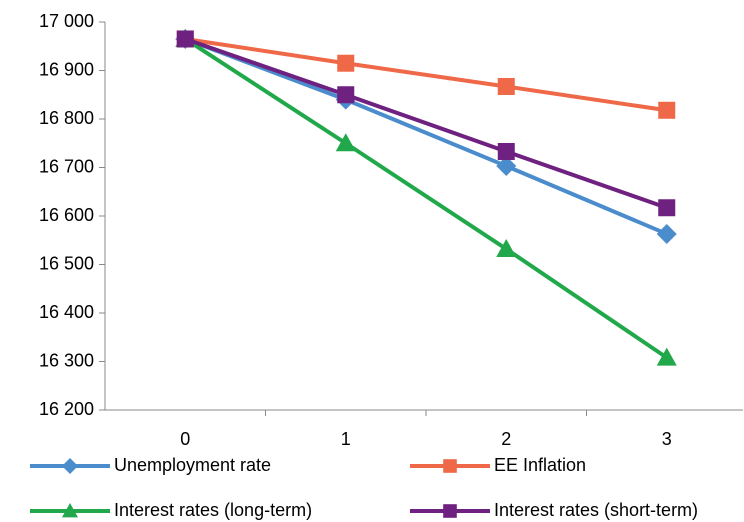 The height and width of the screenshot is (522, 744). What do you see at coordinates (426, 74) in the screenshot?
I see `series-line` at bounding box center [426, 74].